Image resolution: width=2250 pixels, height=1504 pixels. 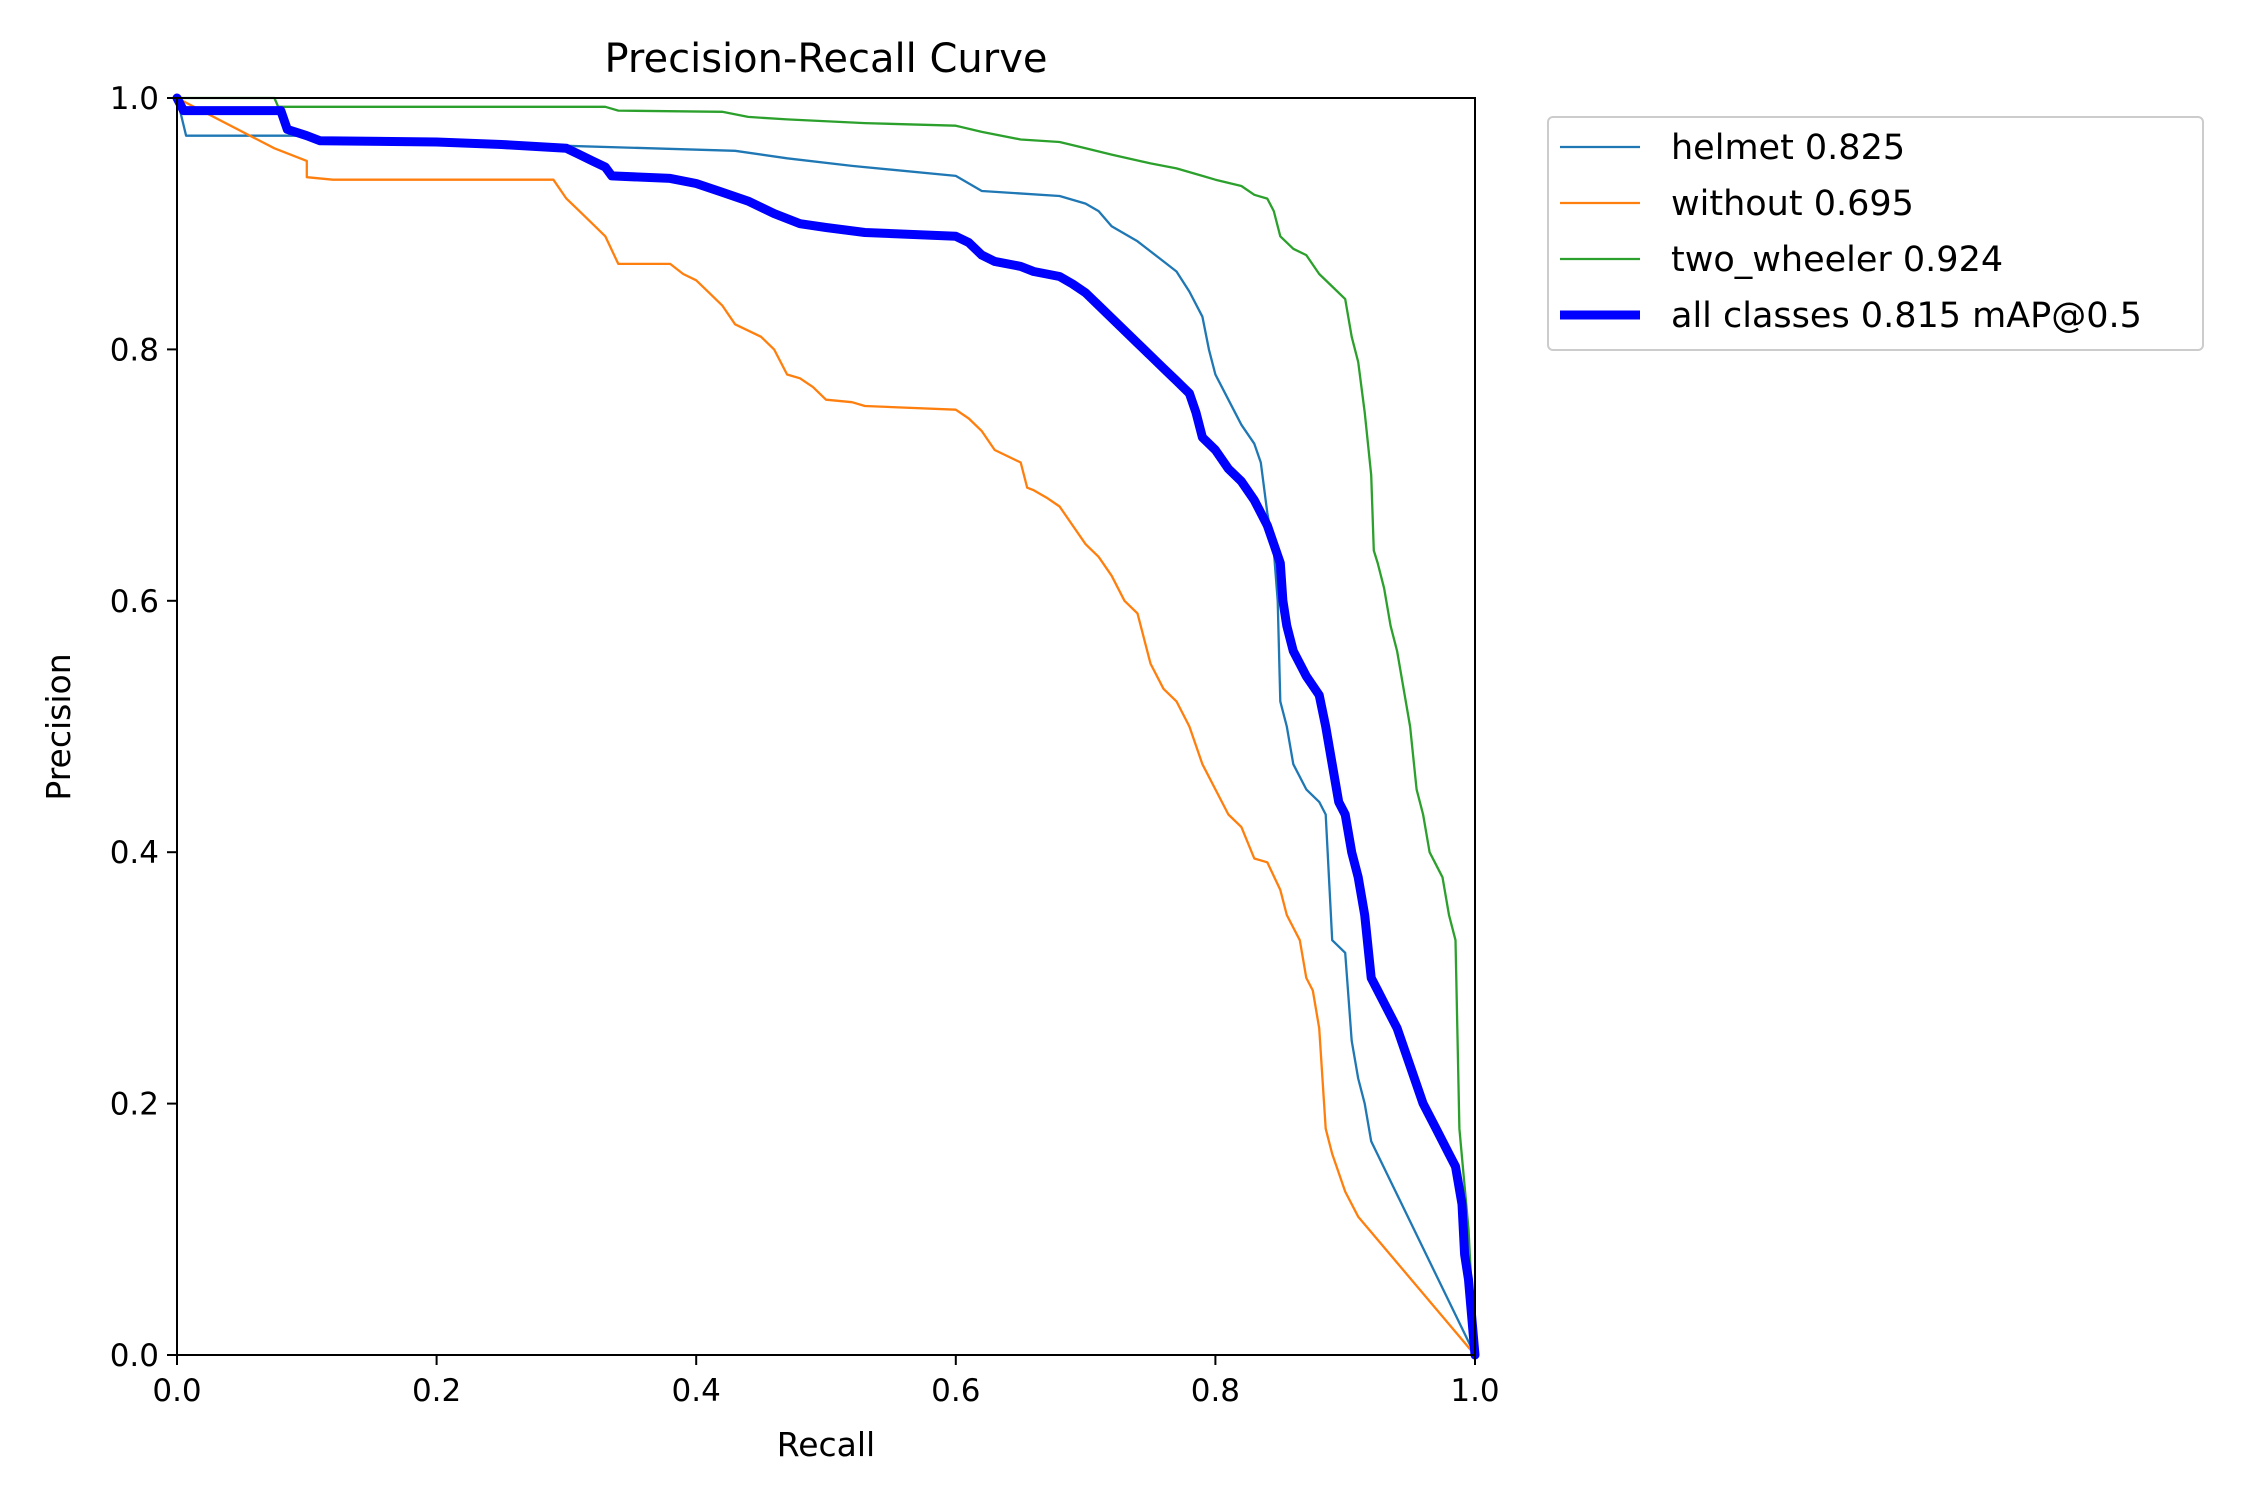 What do you see at coordinates (955, 1391) in the screenshot?
I see `x-tick-label: 0.6` at bounding box center [955, 1391].